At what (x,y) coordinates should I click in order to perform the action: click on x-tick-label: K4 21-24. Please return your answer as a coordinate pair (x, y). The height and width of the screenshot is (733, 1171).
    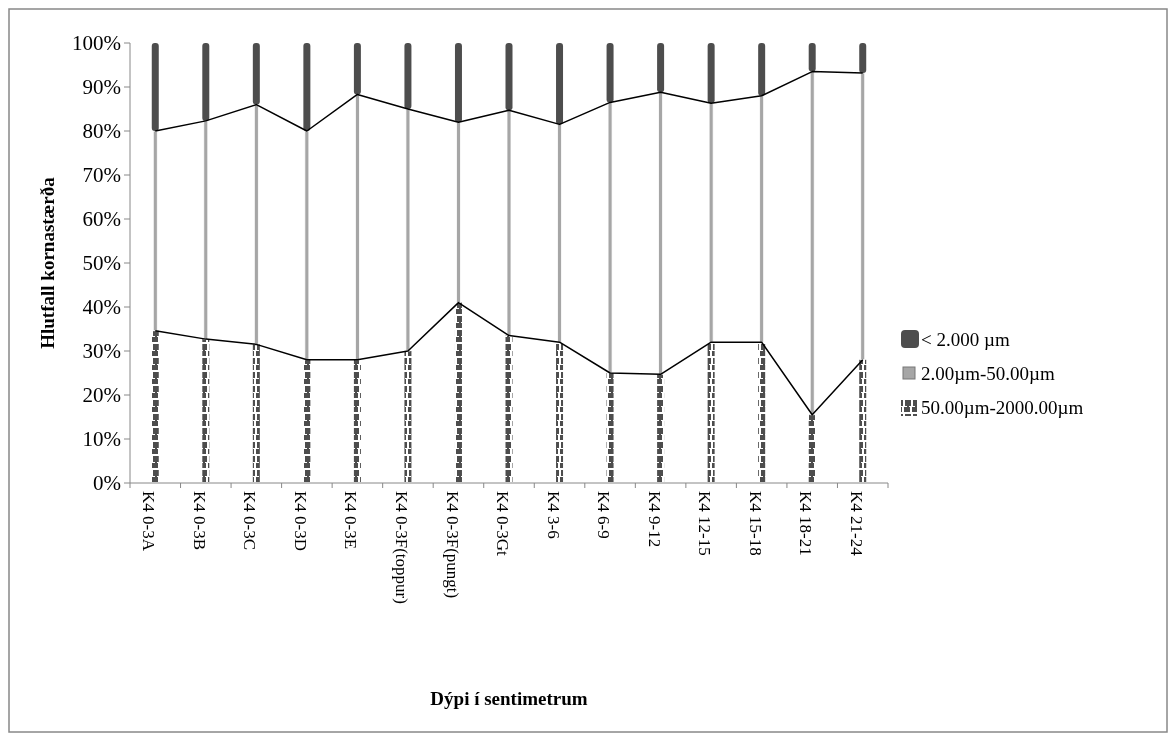
    Looking at the image, I should click on (856, 524).